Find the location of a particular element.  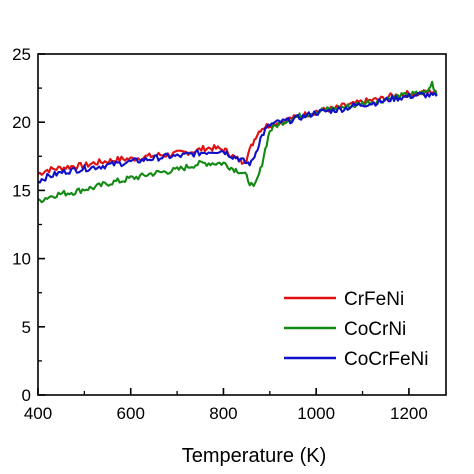

x-axis-title: Temperature (K) is located at coordinates (254, 456).